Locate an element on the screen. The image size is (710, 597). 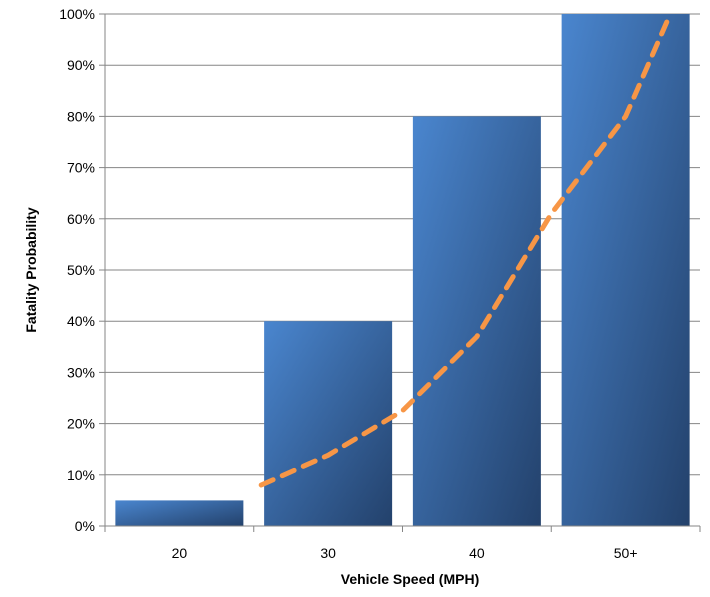
x-tick-label: 30 is located at coordinates (328, 553).